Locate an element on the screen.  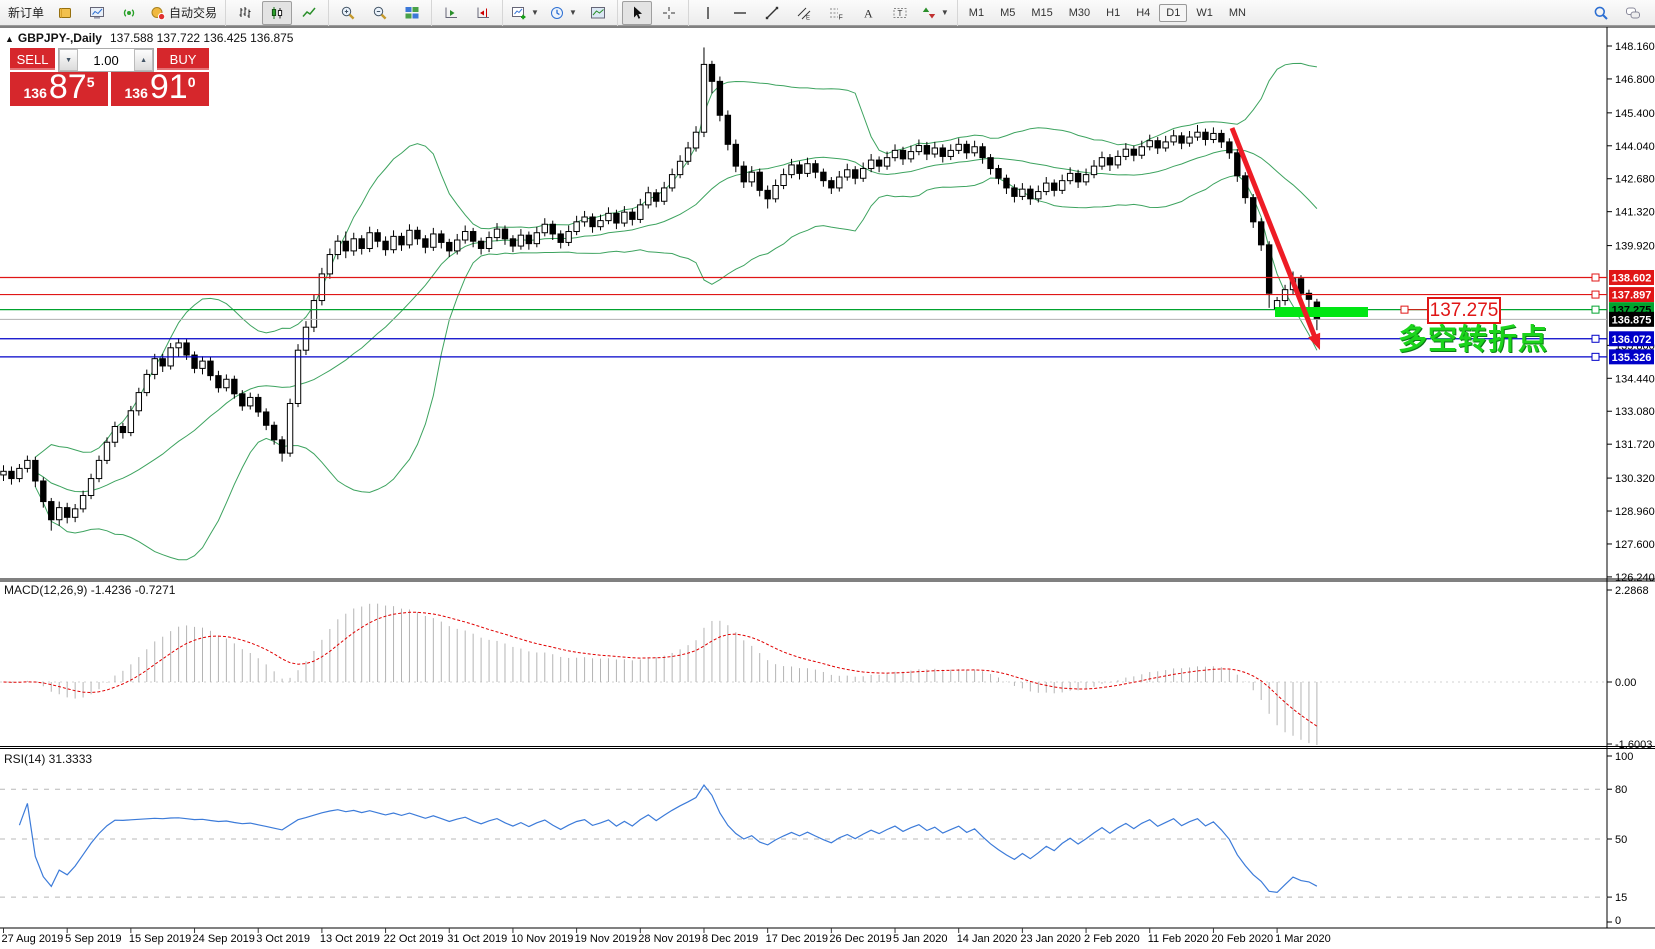
macd-panel is located at coordinates (660, 674).